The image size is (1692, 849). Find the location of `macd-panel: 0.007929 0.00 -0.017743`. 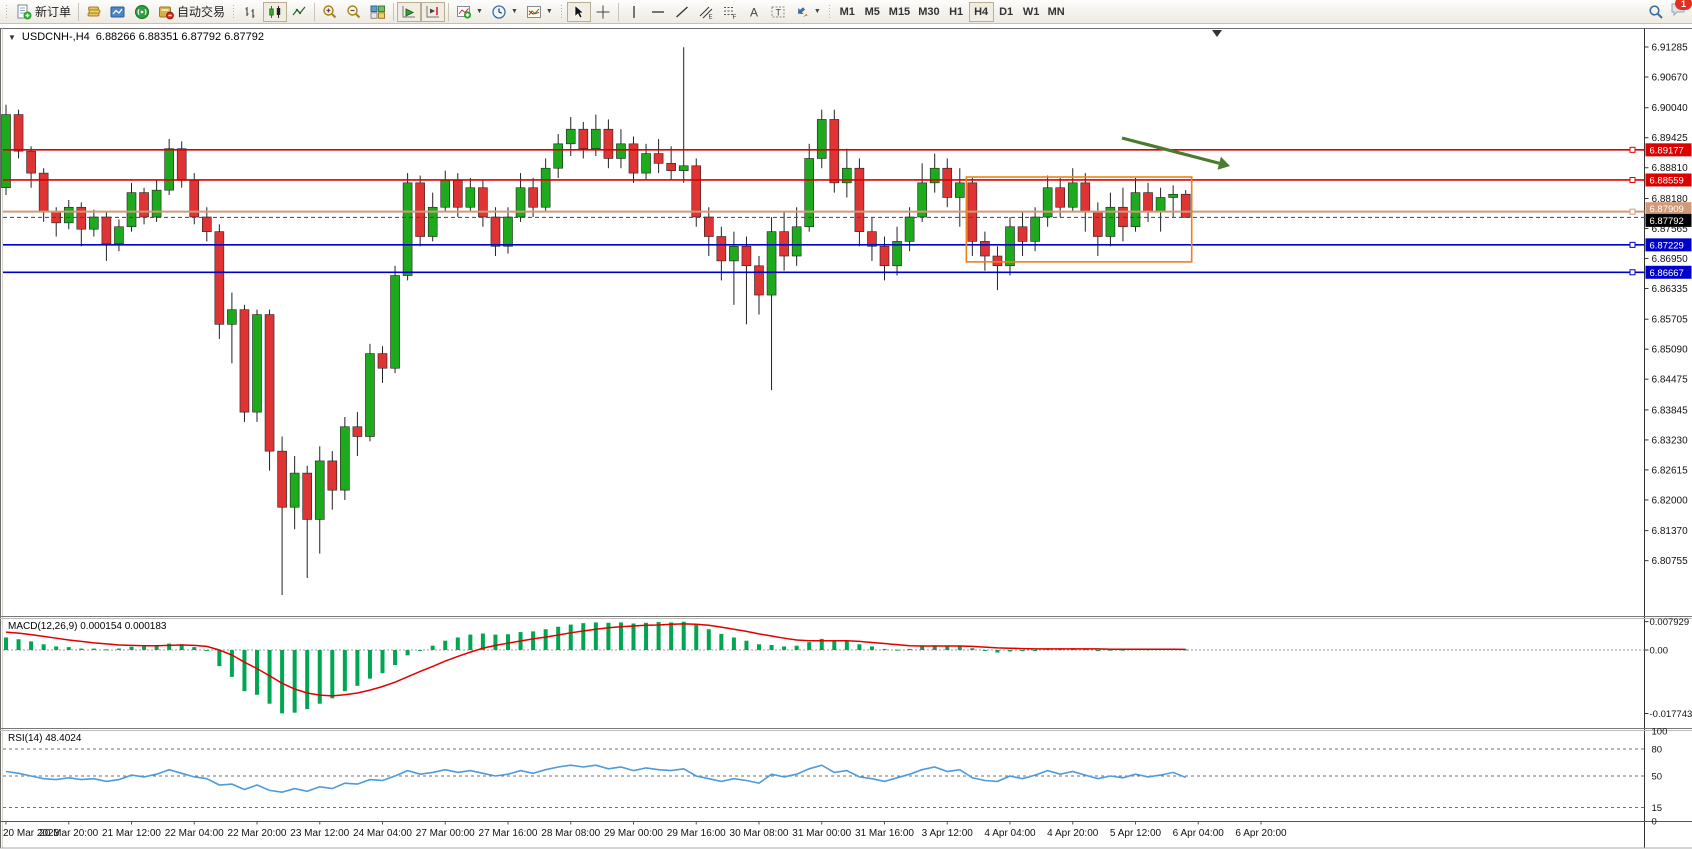

macd-panel: 0.007929 0.00 -0.017743 is located at coordinates (847, 668).